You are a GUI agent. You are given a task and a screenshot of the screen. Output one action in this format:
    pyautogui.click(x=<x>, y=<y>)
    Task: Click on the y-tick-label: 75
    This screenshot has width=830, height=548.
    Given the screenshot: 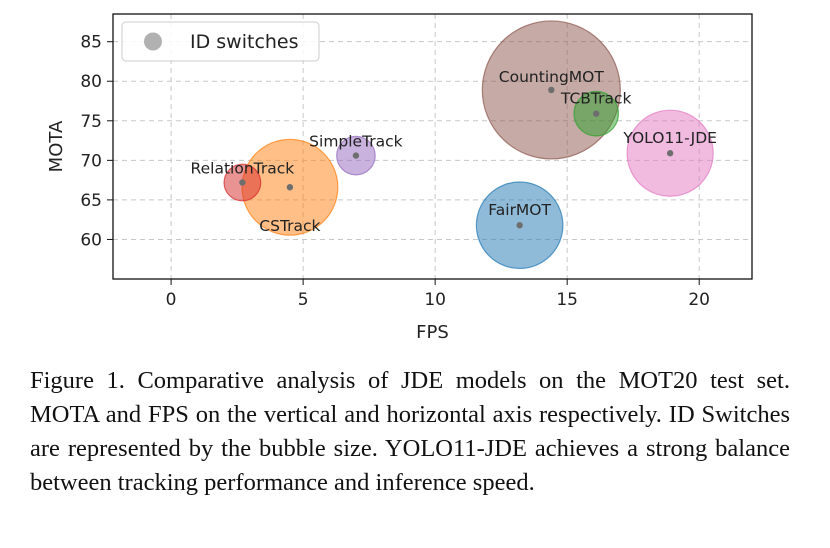 What is the action you would take?
    pyautogui.click(x=91, y=122)
    